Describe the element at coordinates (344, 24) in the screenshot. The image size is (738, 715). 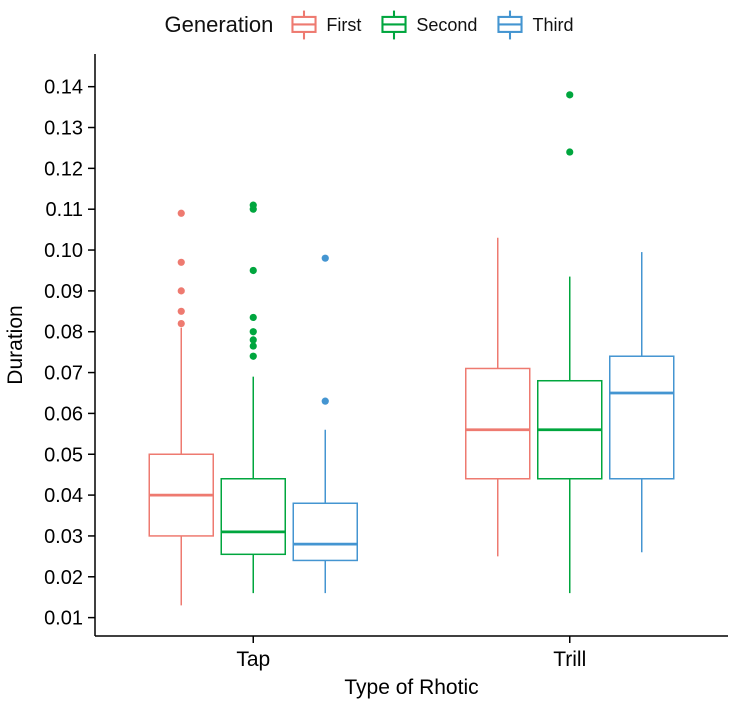
I see `legend-label: First` at that location.